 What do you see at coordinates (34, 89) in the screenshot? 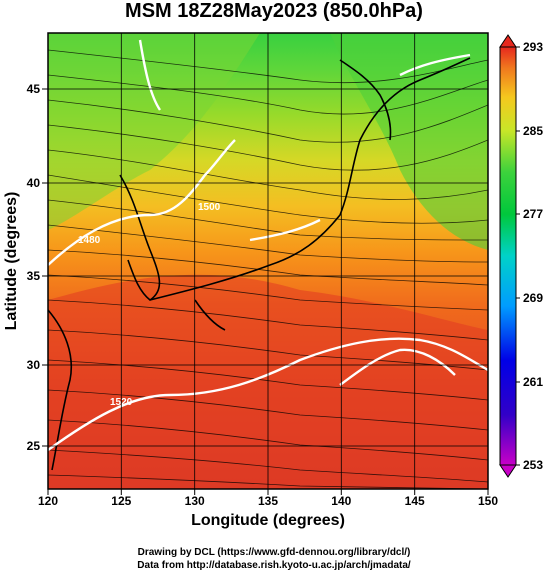
I see `y-tick-label: 45` at bounding box center [34, 89].